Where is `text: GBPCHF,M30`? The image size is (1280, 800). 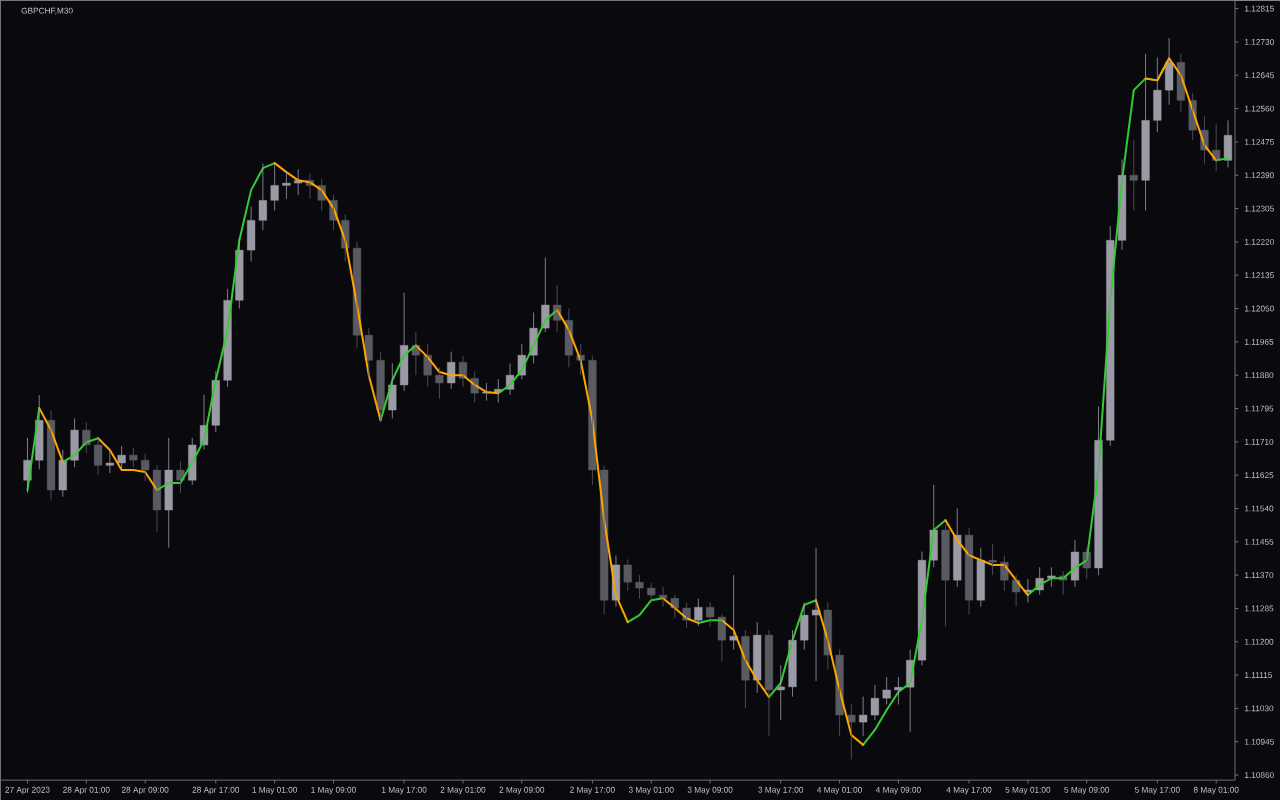
text: GBPCHF,M30 is located at coordinates (47, 11).